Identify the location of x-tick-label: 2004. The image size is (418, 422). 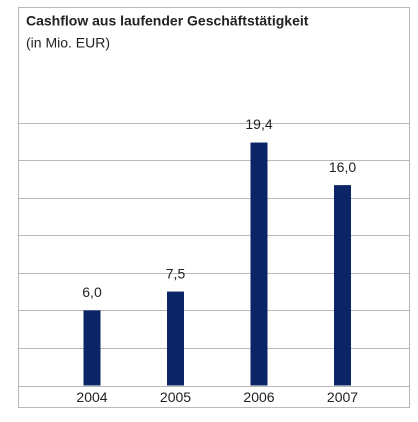
(91, 397).